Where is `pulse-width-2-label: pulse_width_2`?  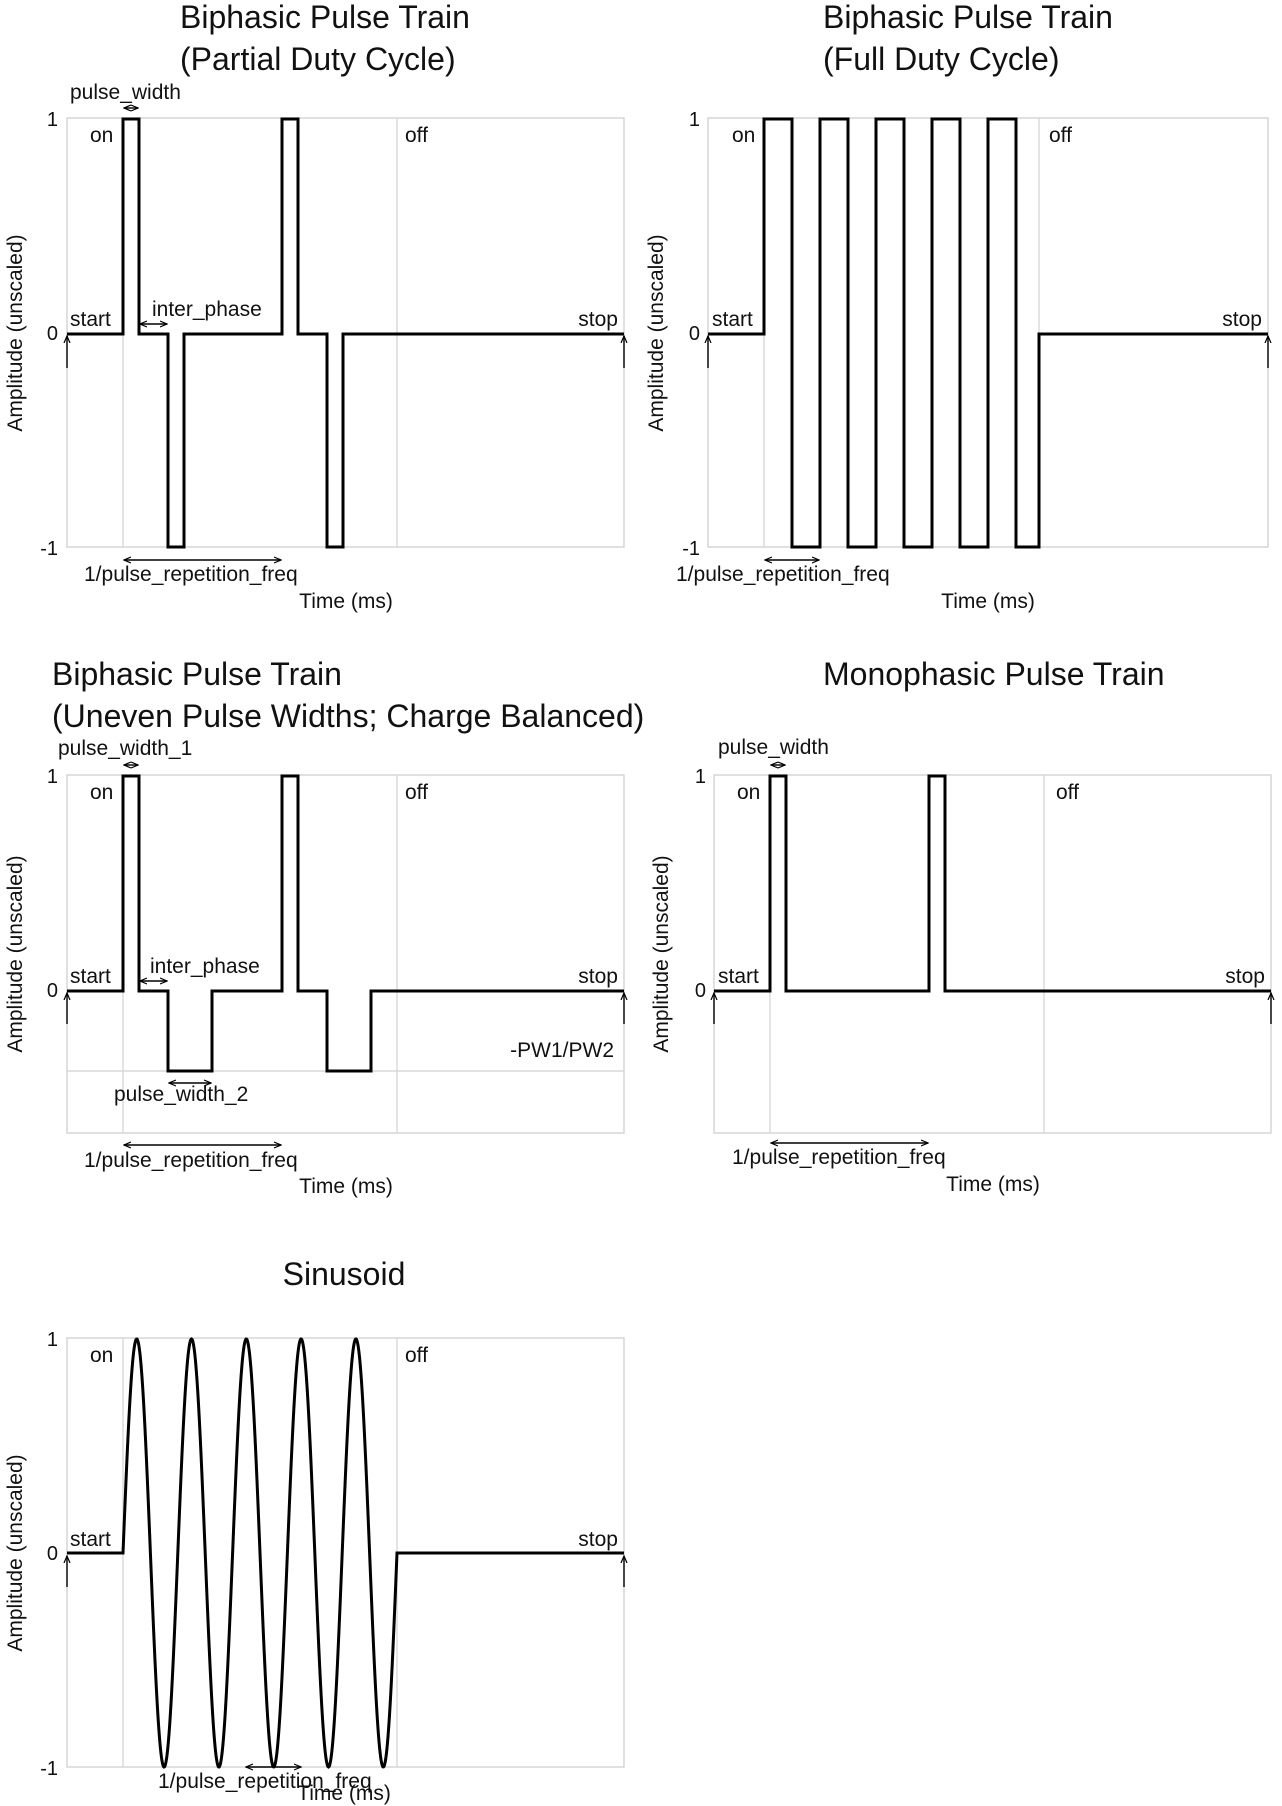
pulse-width-2-label: pulse_width_2 is located at coordinates (181, 1094).